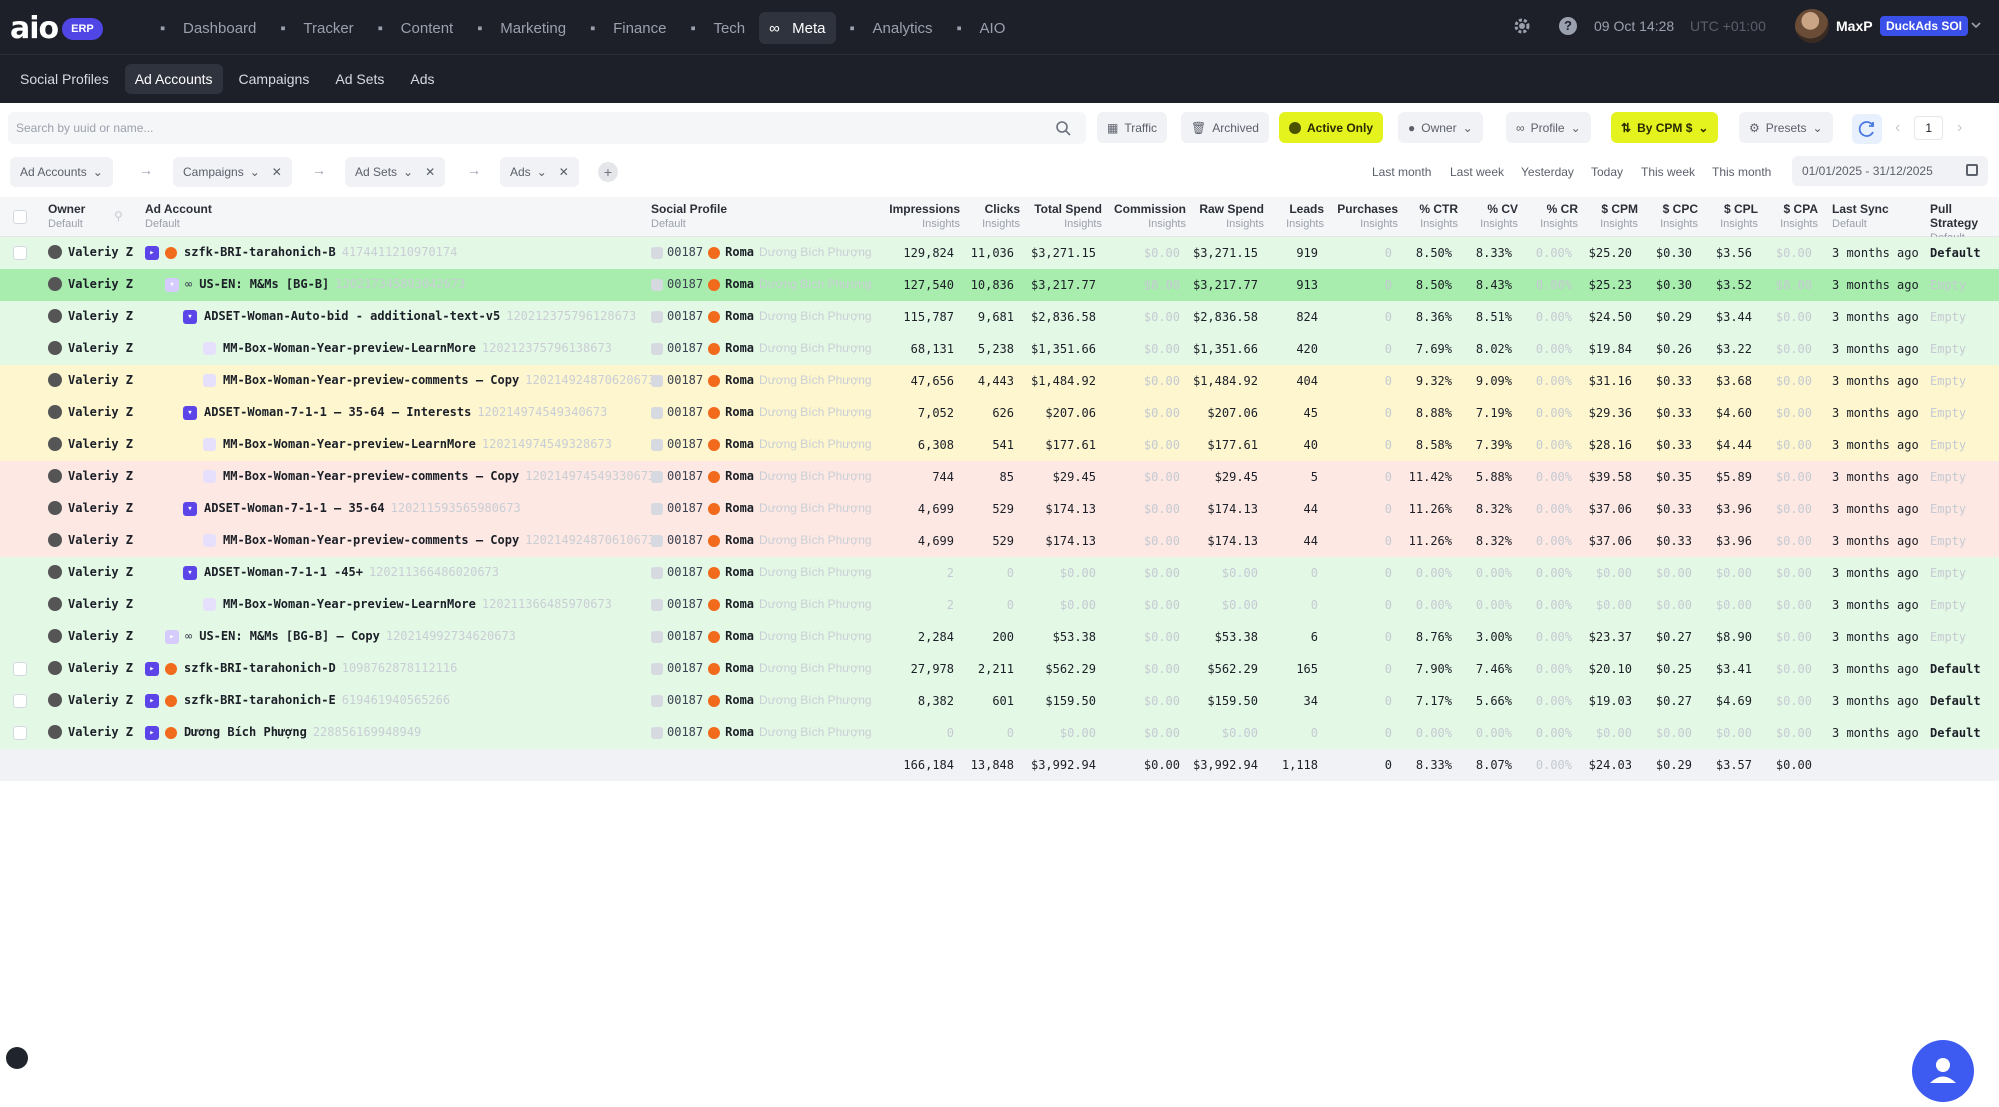 The image size is (1999, 1107). Describe the element at coordinates (1548, 127) in the screenshot. I see `profile-filter: ∞ Profile ⌄` at that location.